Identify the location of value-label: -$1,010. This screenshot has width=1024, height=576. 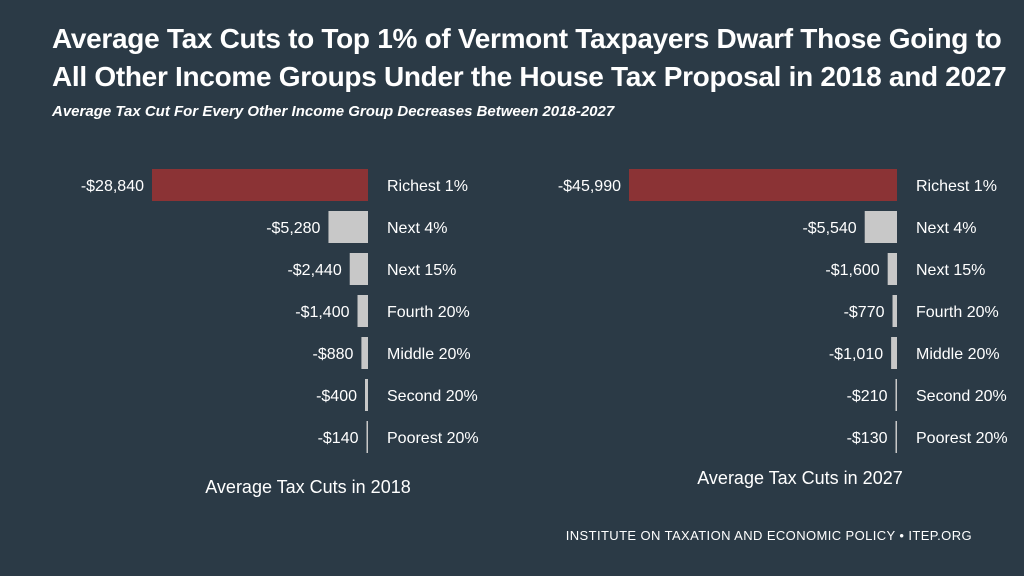
(856, 354).